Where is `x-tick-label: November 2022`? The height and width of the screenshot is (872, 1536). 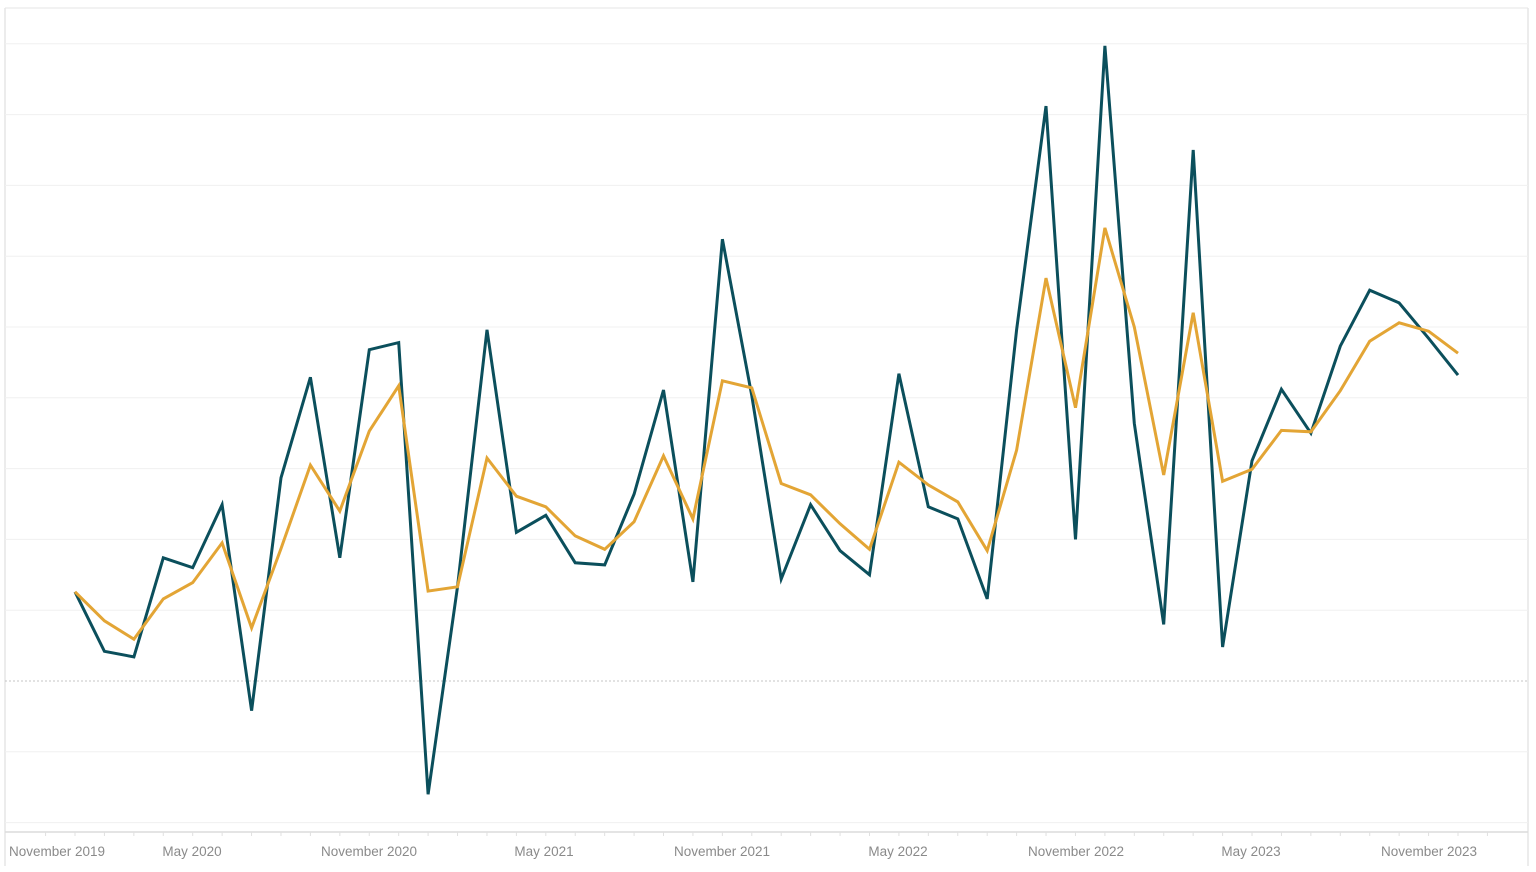 x-tick-label: November 2022 is located at coordinates (1076, 851).